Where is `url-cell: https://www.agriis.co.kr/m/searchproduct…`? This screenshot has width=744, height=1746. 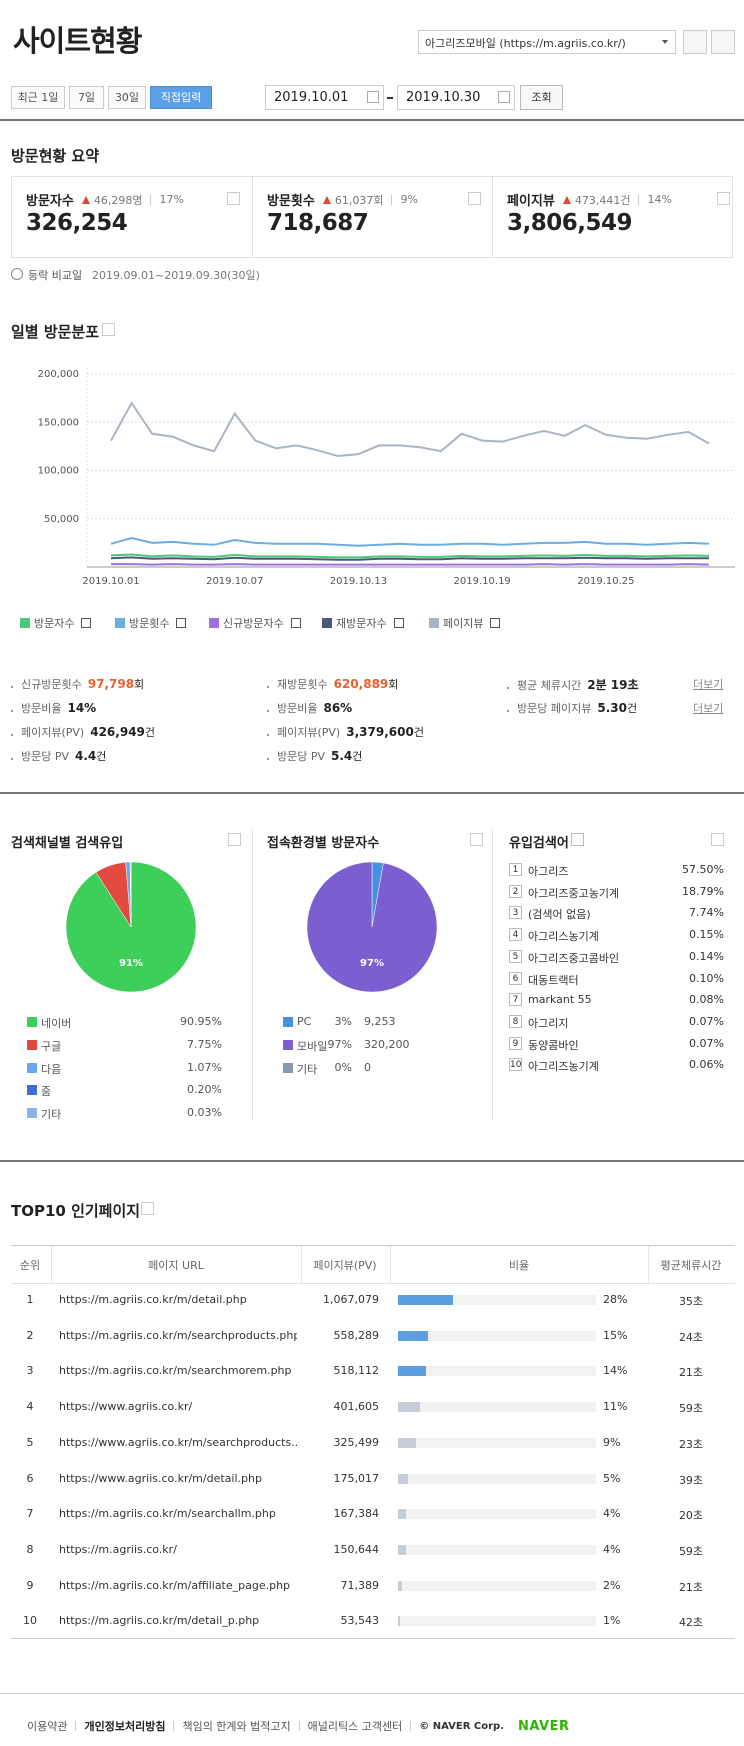 url-cell: https://www.agriis.co.kr/m/searchproduct… is located at coordinates (178, 1442).